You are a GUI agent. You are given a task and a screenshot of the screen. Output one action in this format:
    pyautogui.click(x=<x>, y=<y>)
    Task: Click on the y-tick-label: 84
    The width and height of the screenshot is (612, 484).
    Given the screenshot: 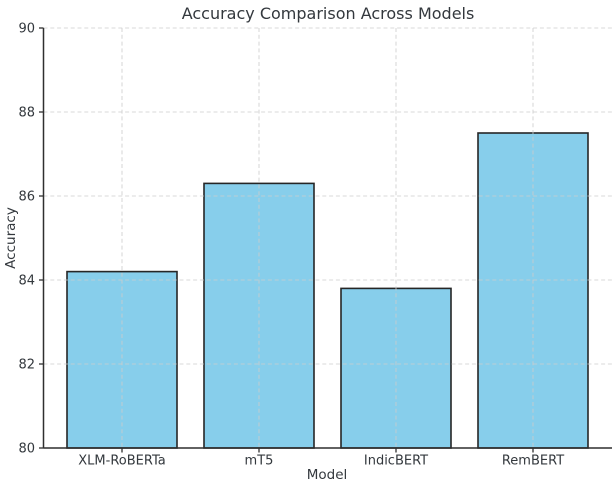 What is the action you would take?
    pyautogui.click(x=26, y=281)
    